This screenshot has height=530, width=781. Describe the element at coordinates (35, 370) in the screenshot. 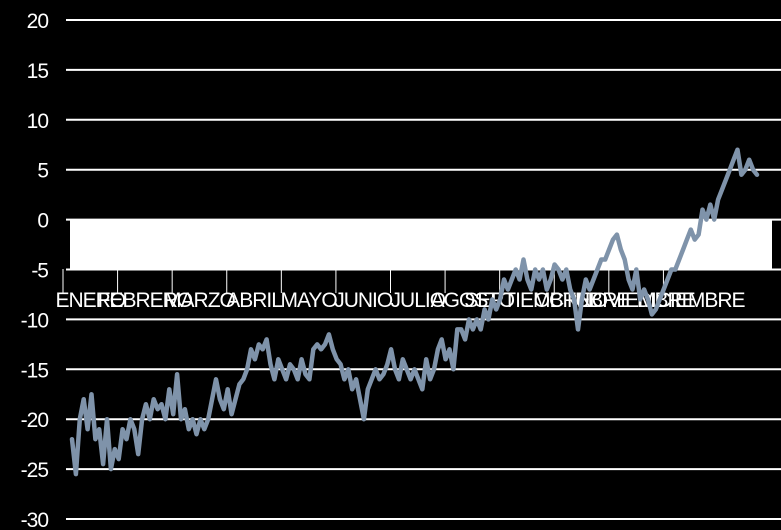

I see `y-tick-label: -15` at that location.